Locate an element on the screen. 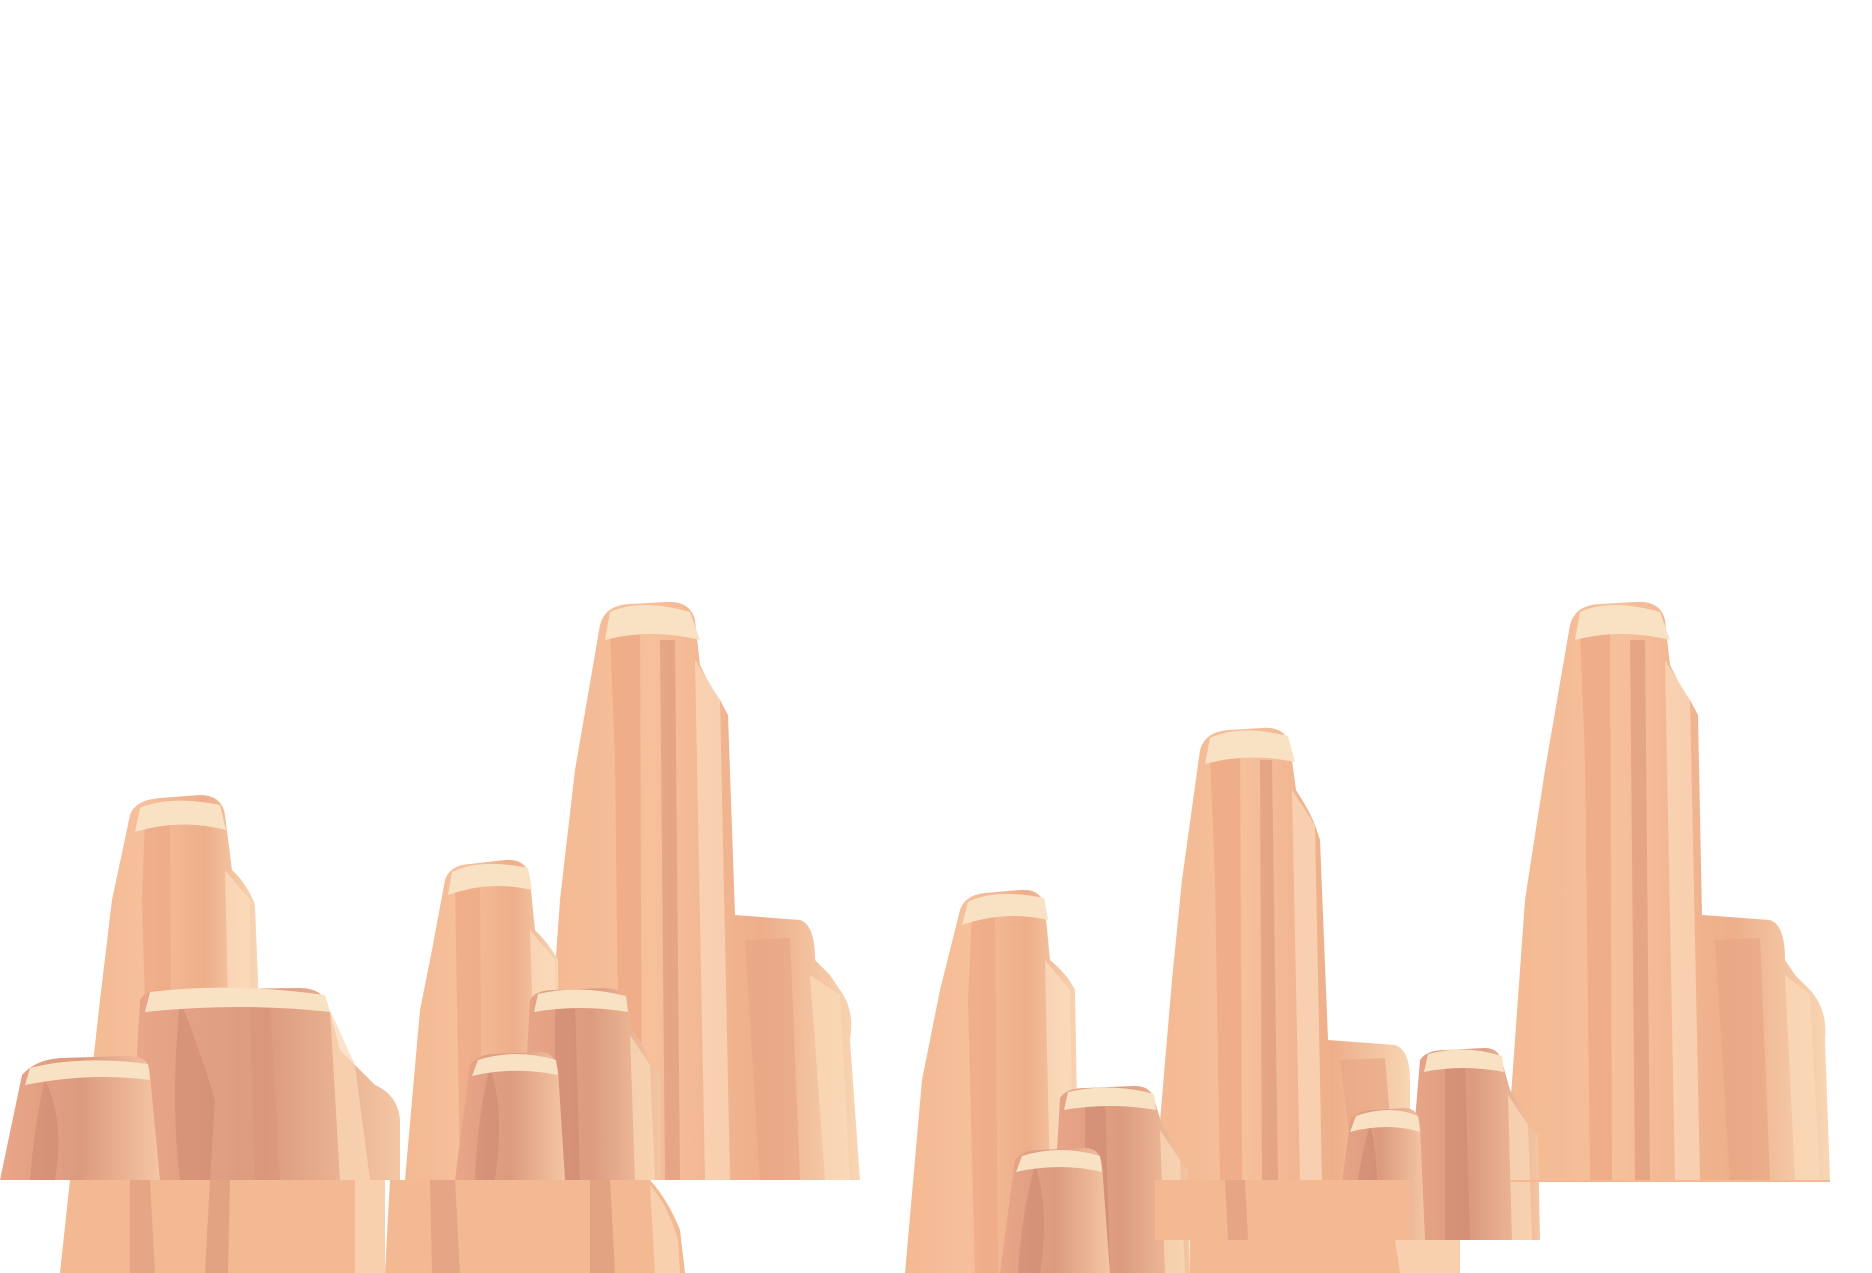 This screenshot has width=1872, height=1273. rock-ledge-front-left is located at coordinates (265, 1083).